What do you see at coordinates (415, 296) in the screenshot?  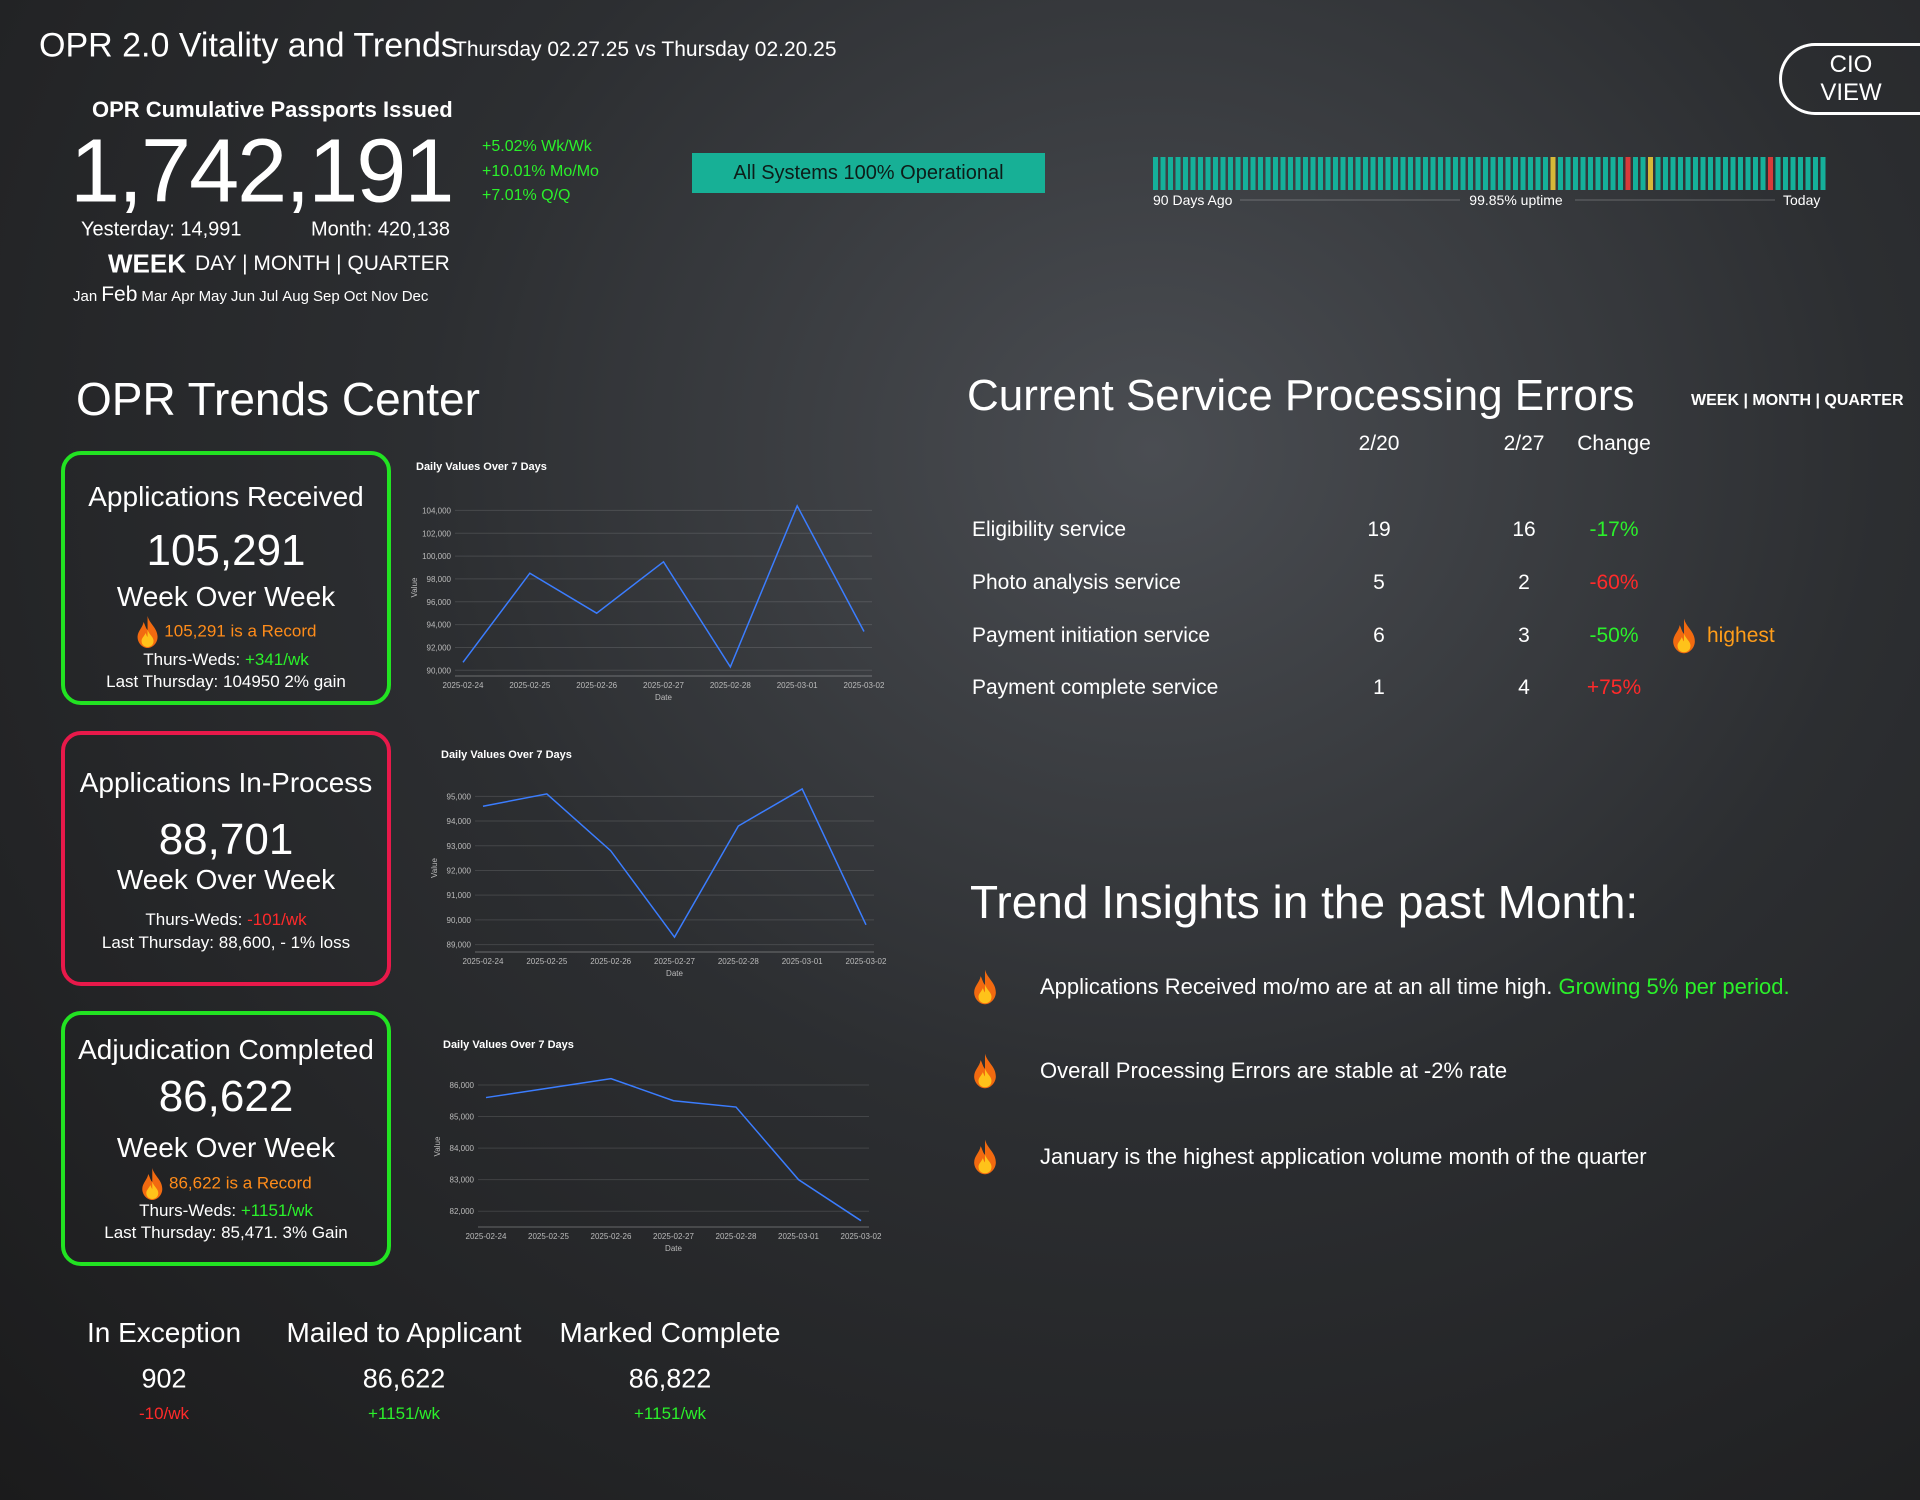 I see `month-option: Dec` at bounding box center [415, 296].